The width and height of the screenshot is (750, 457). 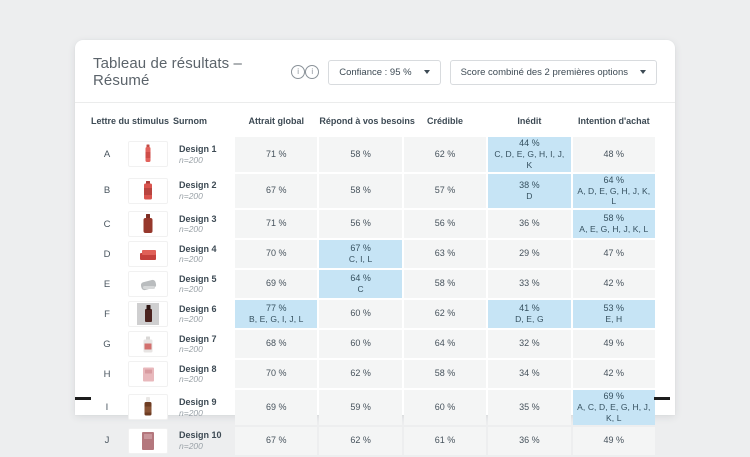 I want to click on score-cell: 49 %, so click(x=613, y=344).